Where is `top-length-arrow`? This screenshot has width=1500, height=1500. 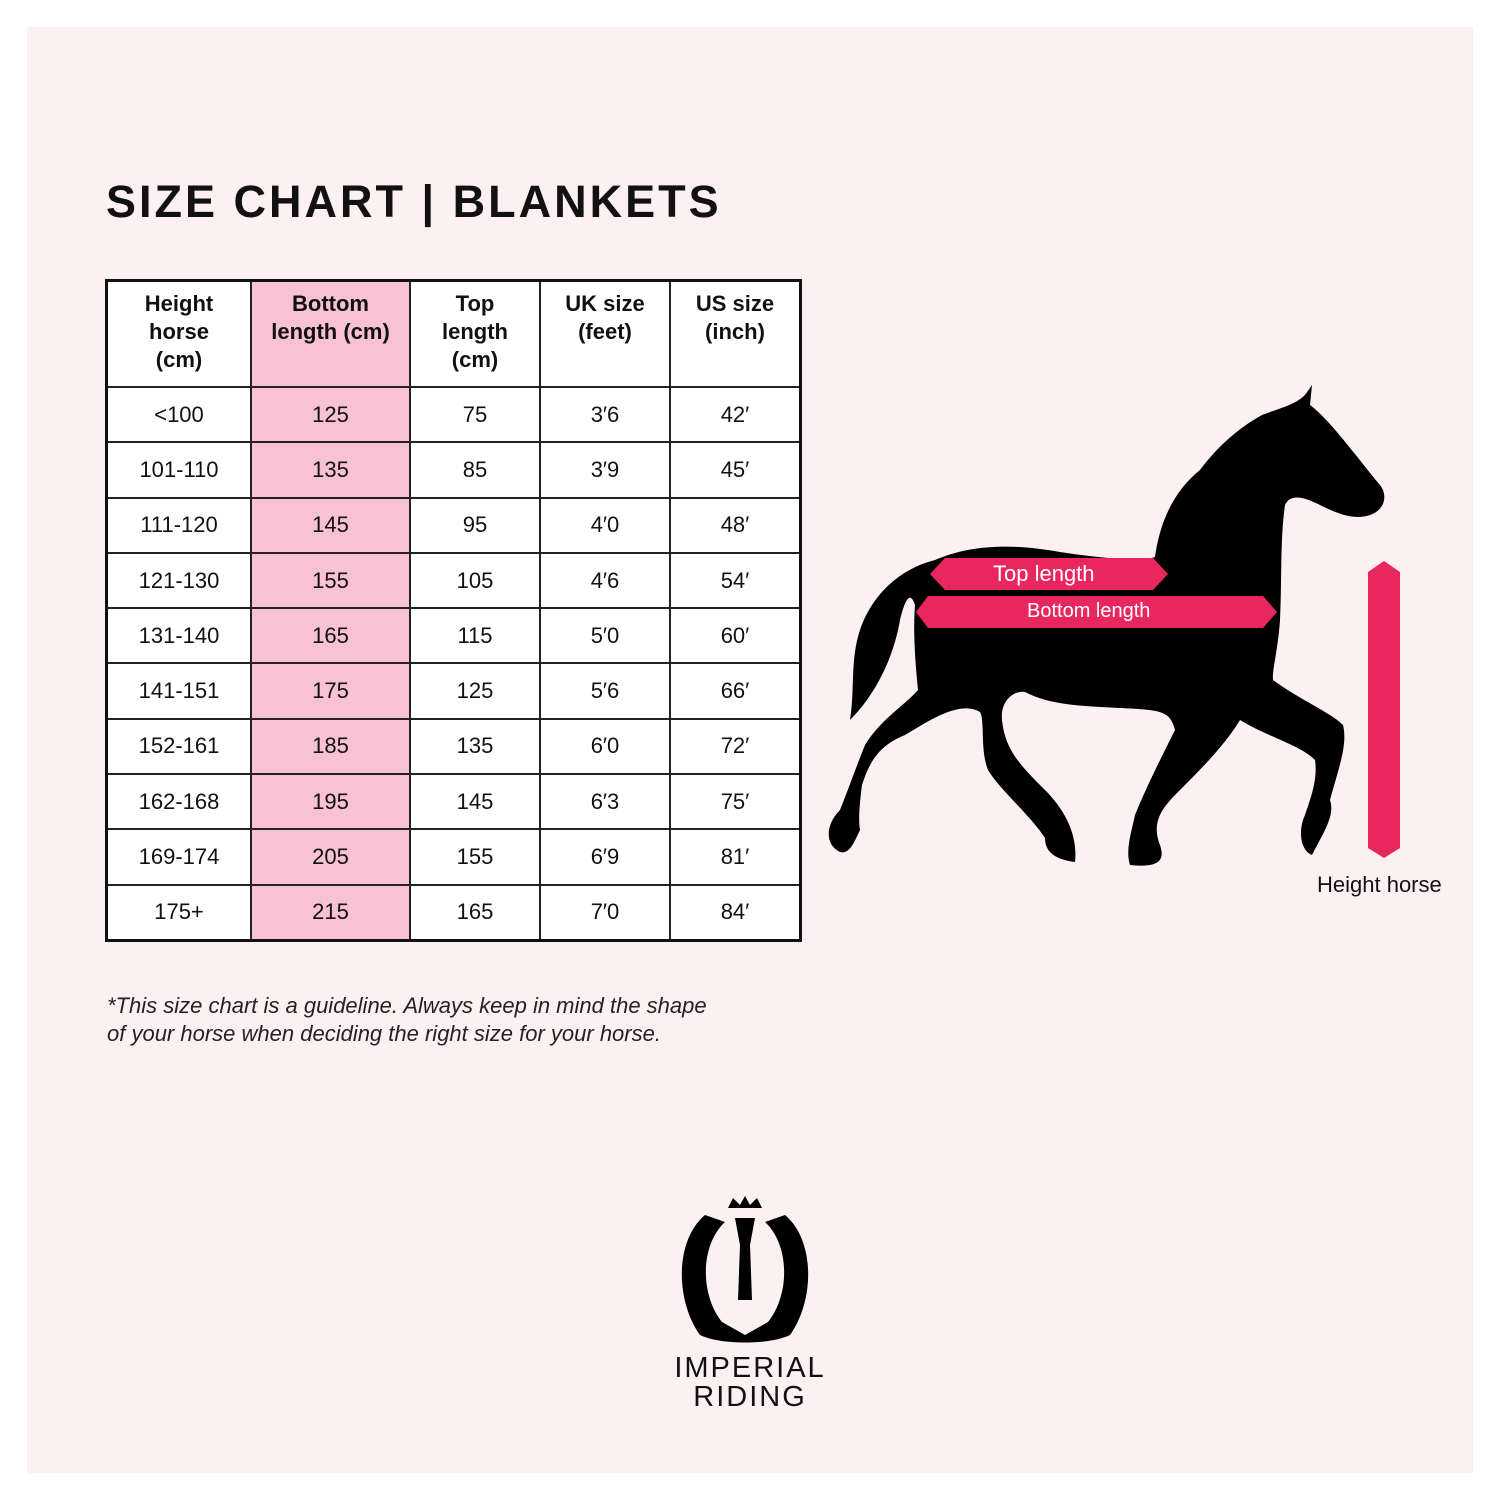
top-length-arrow is located at coordinates (1049, 574).